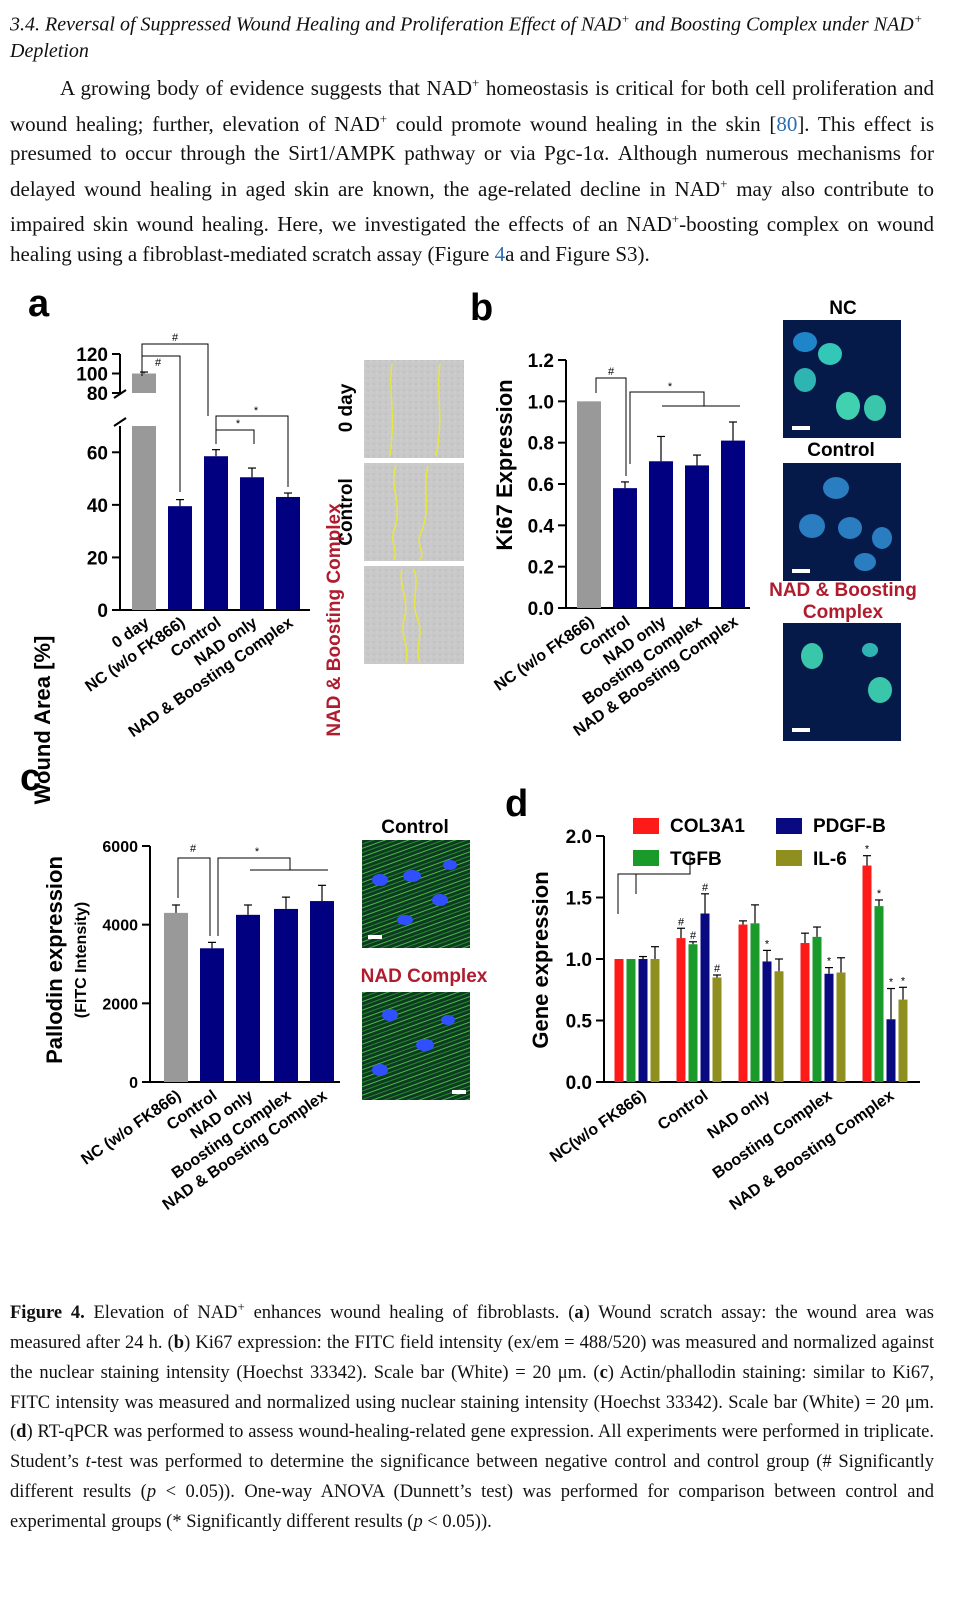 The width and height of the screenshot is (956, 1600). Describe the element at coordinates (481, 308) in the screenshot. I see `panel-b-letter: b` at that location.